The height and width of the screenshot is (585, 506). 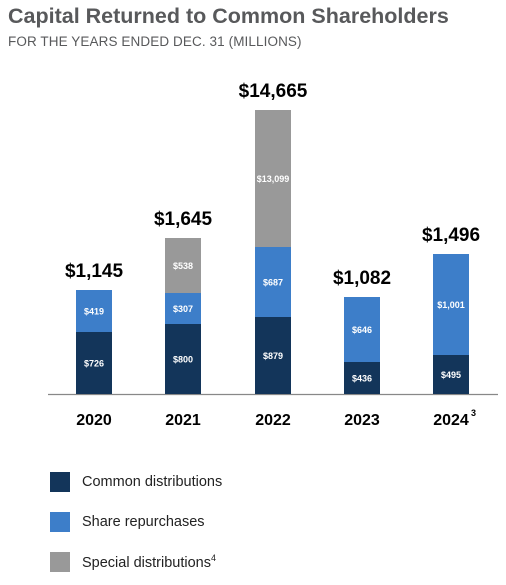 I want to click on bar-repurchase-2024, so click(x=451, y=304).